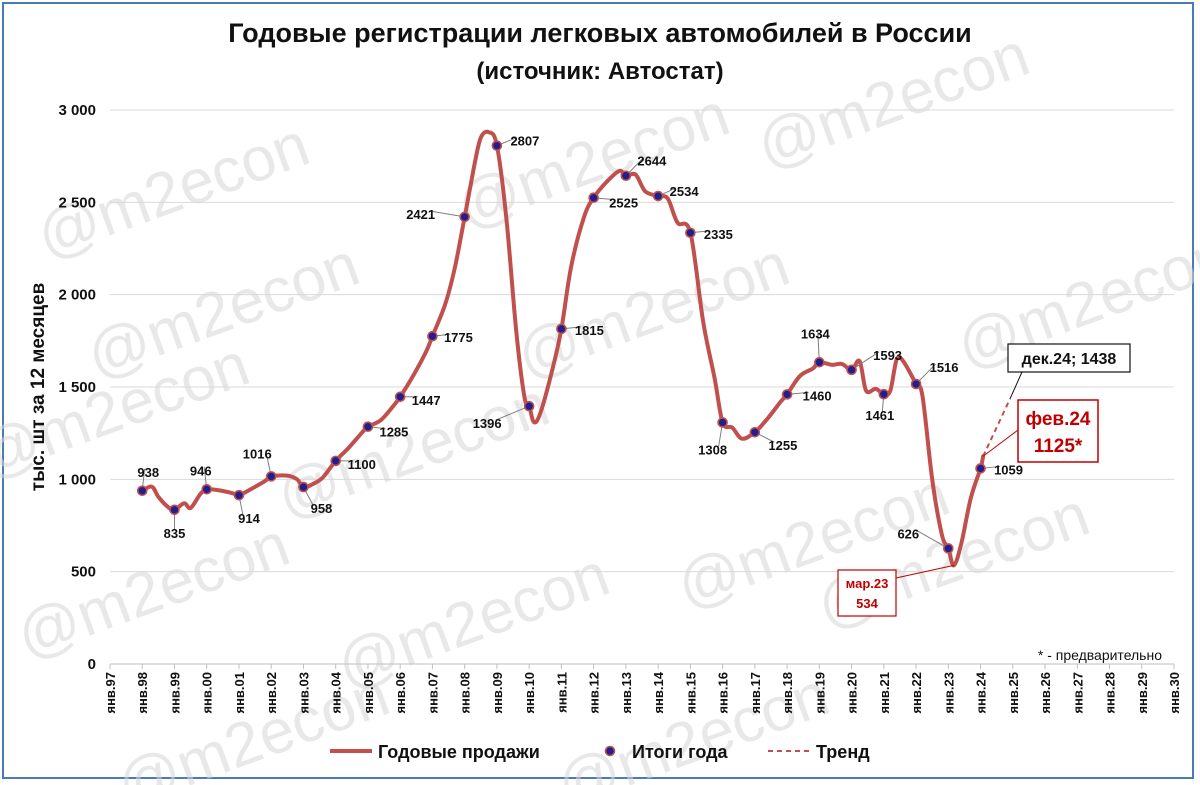 The width and height of the screenshot is (1200, 785). What do you see at coordinates (83, 572) in the screenshot?
I see `y-tick-label: 500` at bounding box center [83, 572].